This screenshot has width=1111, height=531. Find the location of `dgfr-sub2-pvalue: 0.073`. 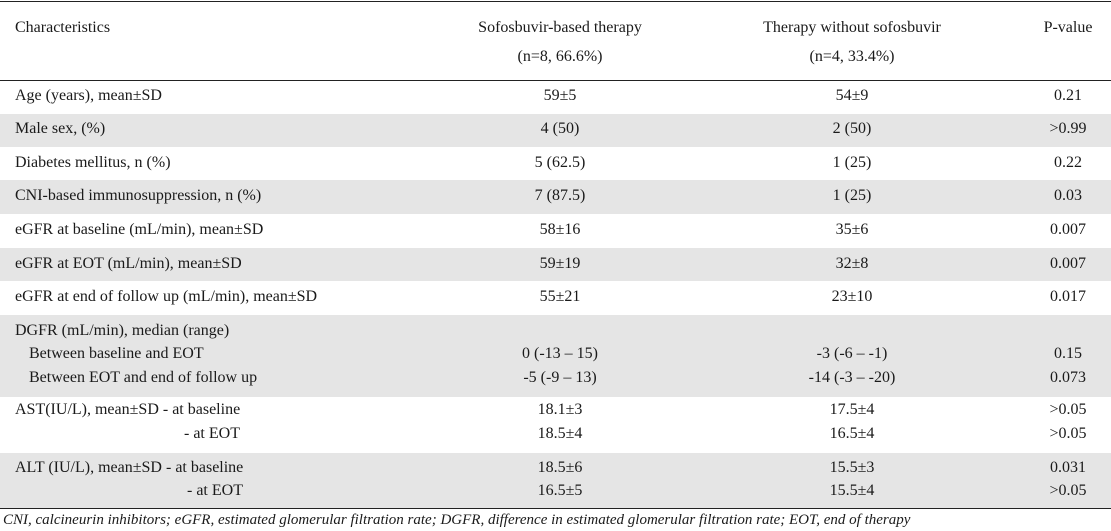

dgfr-sub2-pvalue: 0.073 is located at coordinates (1068, 377).